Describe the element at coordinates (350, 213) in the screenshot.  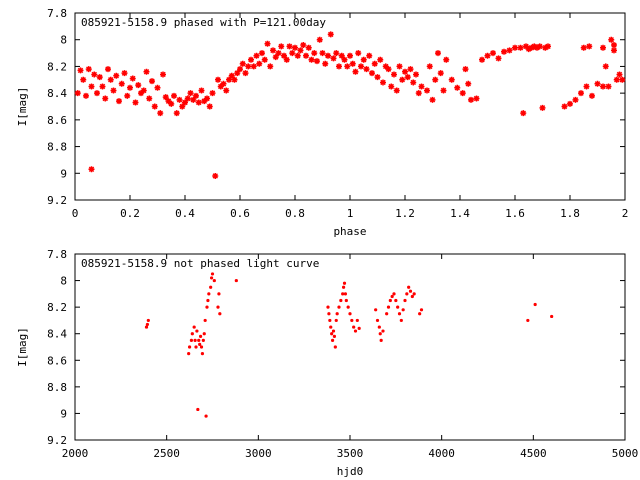
I see `phased-x-tick-label: 1` at that location.